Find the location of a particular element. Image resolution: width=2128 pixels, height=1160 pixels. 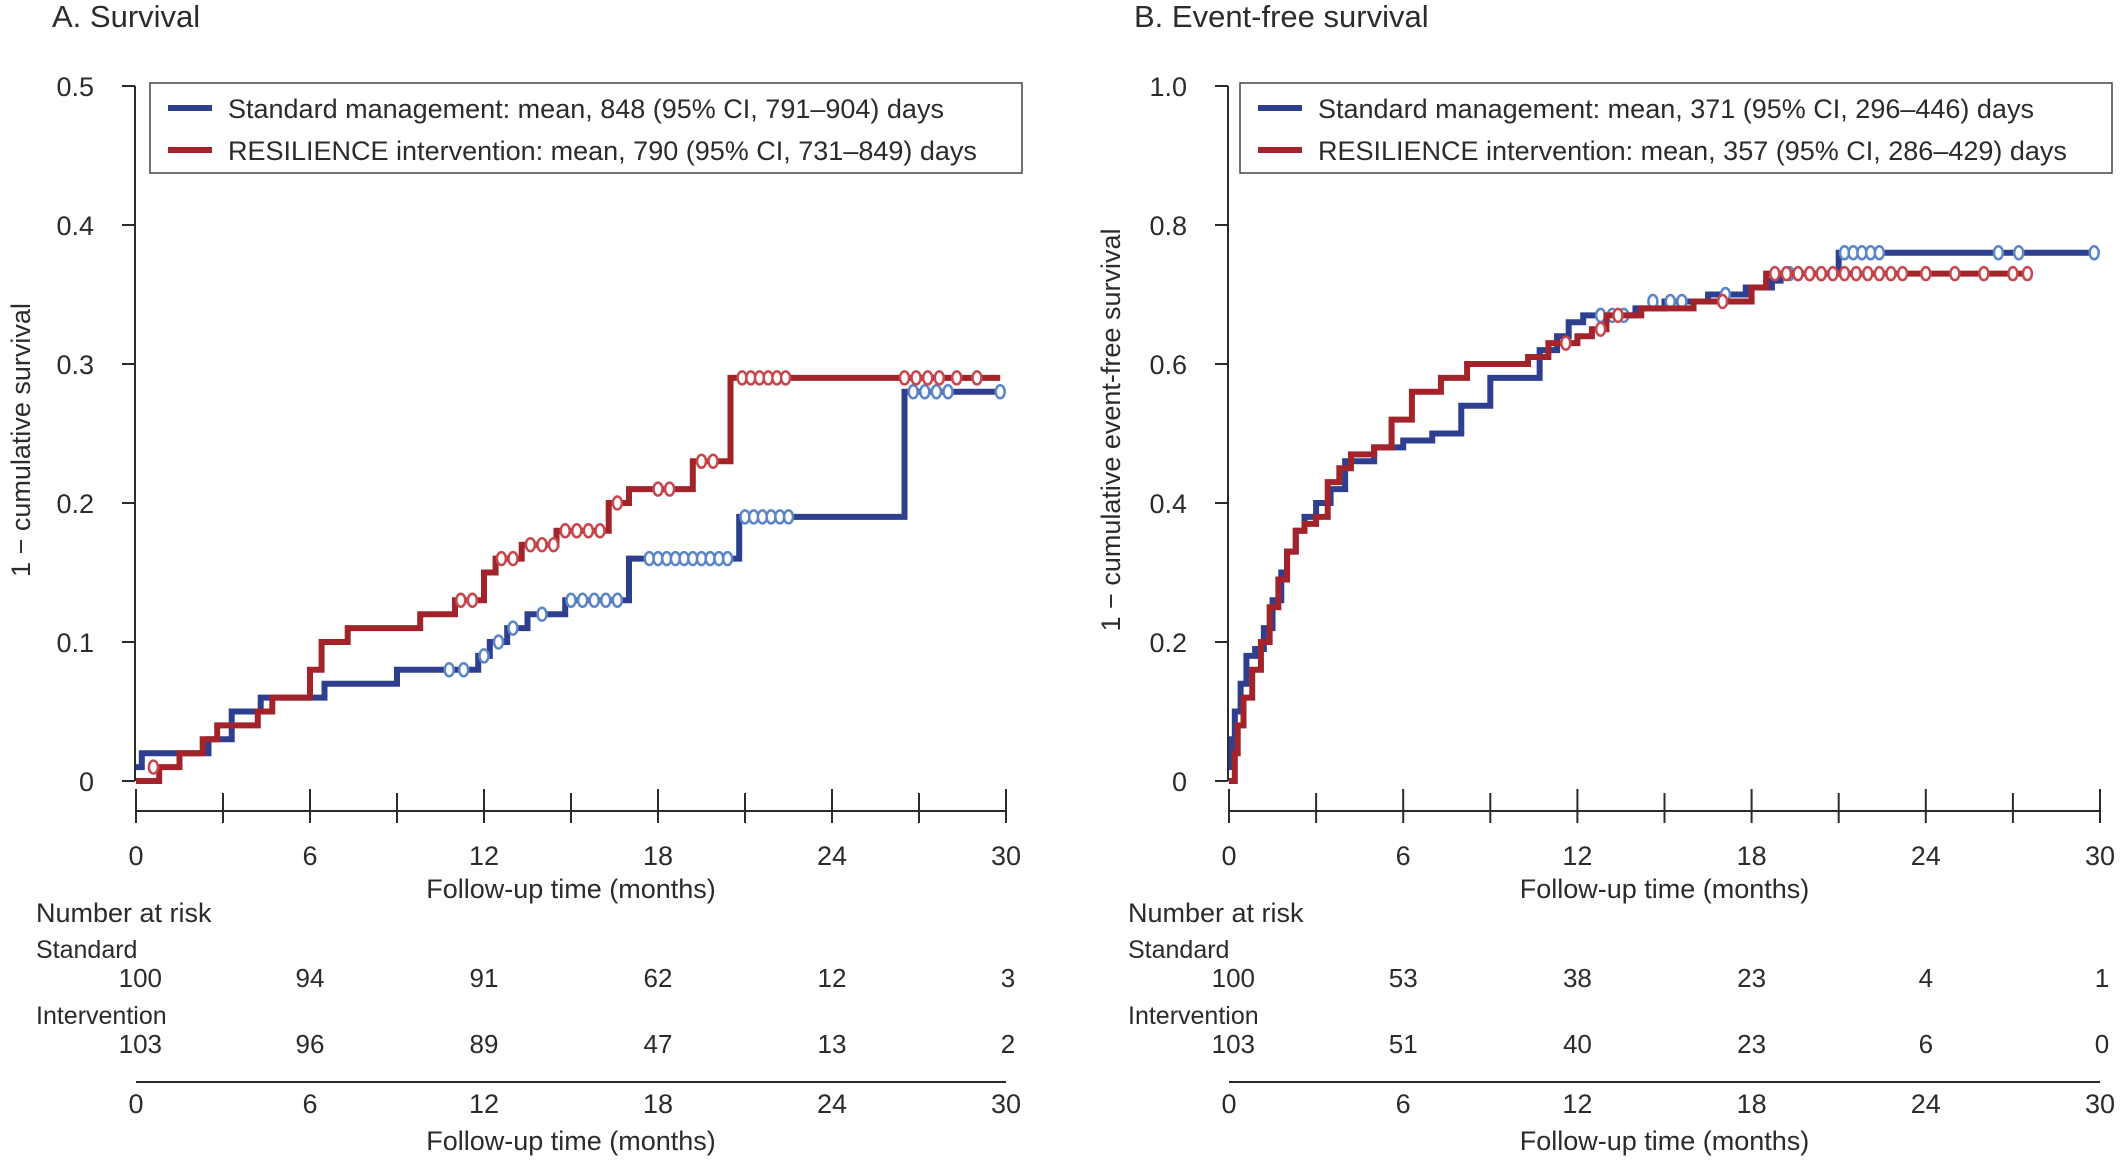

y-tick-label: 0.8 is located at coordinates (1168, 226).